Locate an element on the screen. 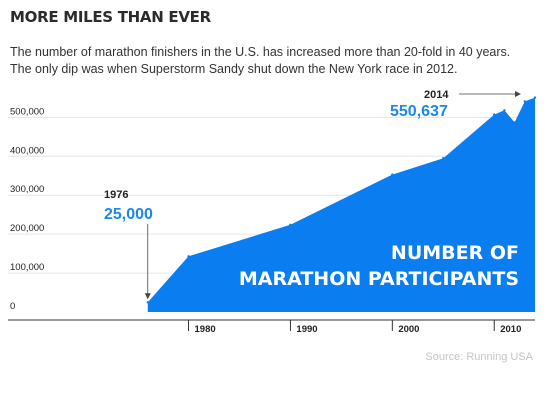 Image resolution: width=545 pixels, height=400 pixels. series-label-line: MARATHON PARTICIPANTS is located at coordinates (379, 279).